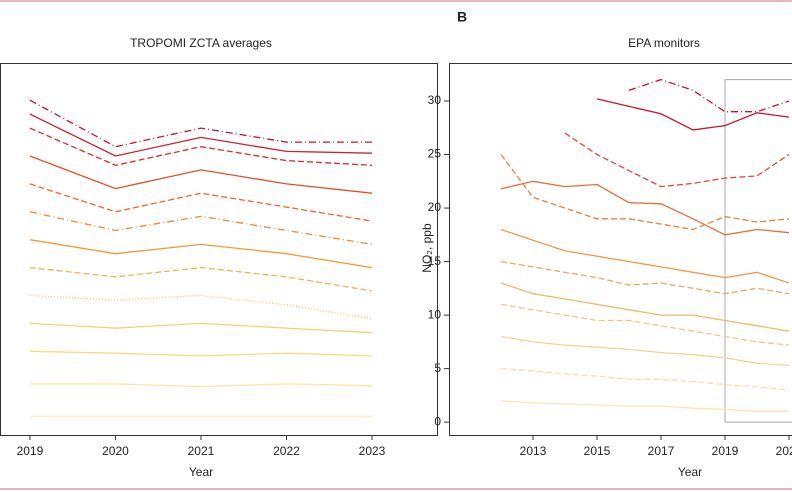 This screenshot has width=792, height=492. I want to click on panel-title: EPA monitors, so click(664, 43).